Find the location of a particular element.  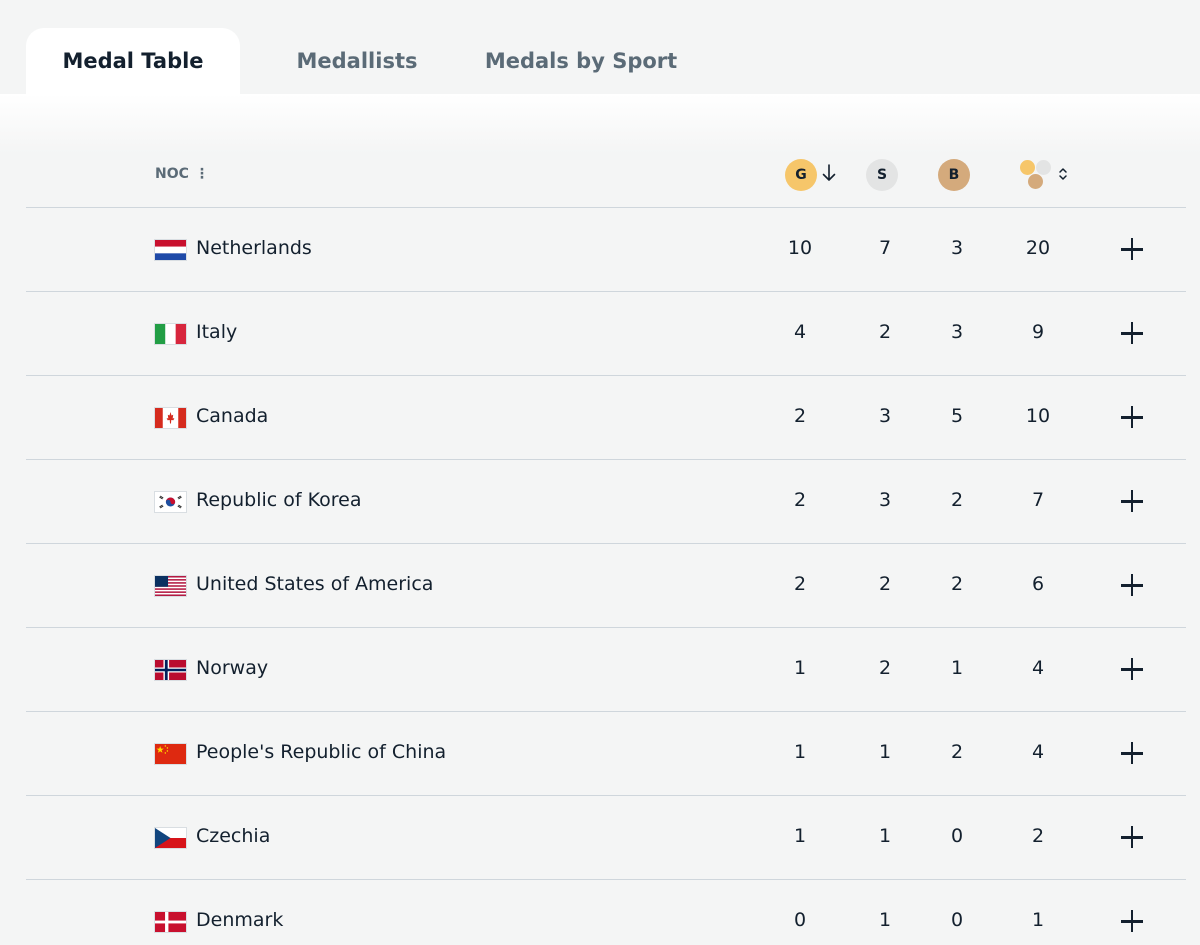

tab-bar: Medal Table Medallists Medals by Sport is located at coordinates (600, 47).